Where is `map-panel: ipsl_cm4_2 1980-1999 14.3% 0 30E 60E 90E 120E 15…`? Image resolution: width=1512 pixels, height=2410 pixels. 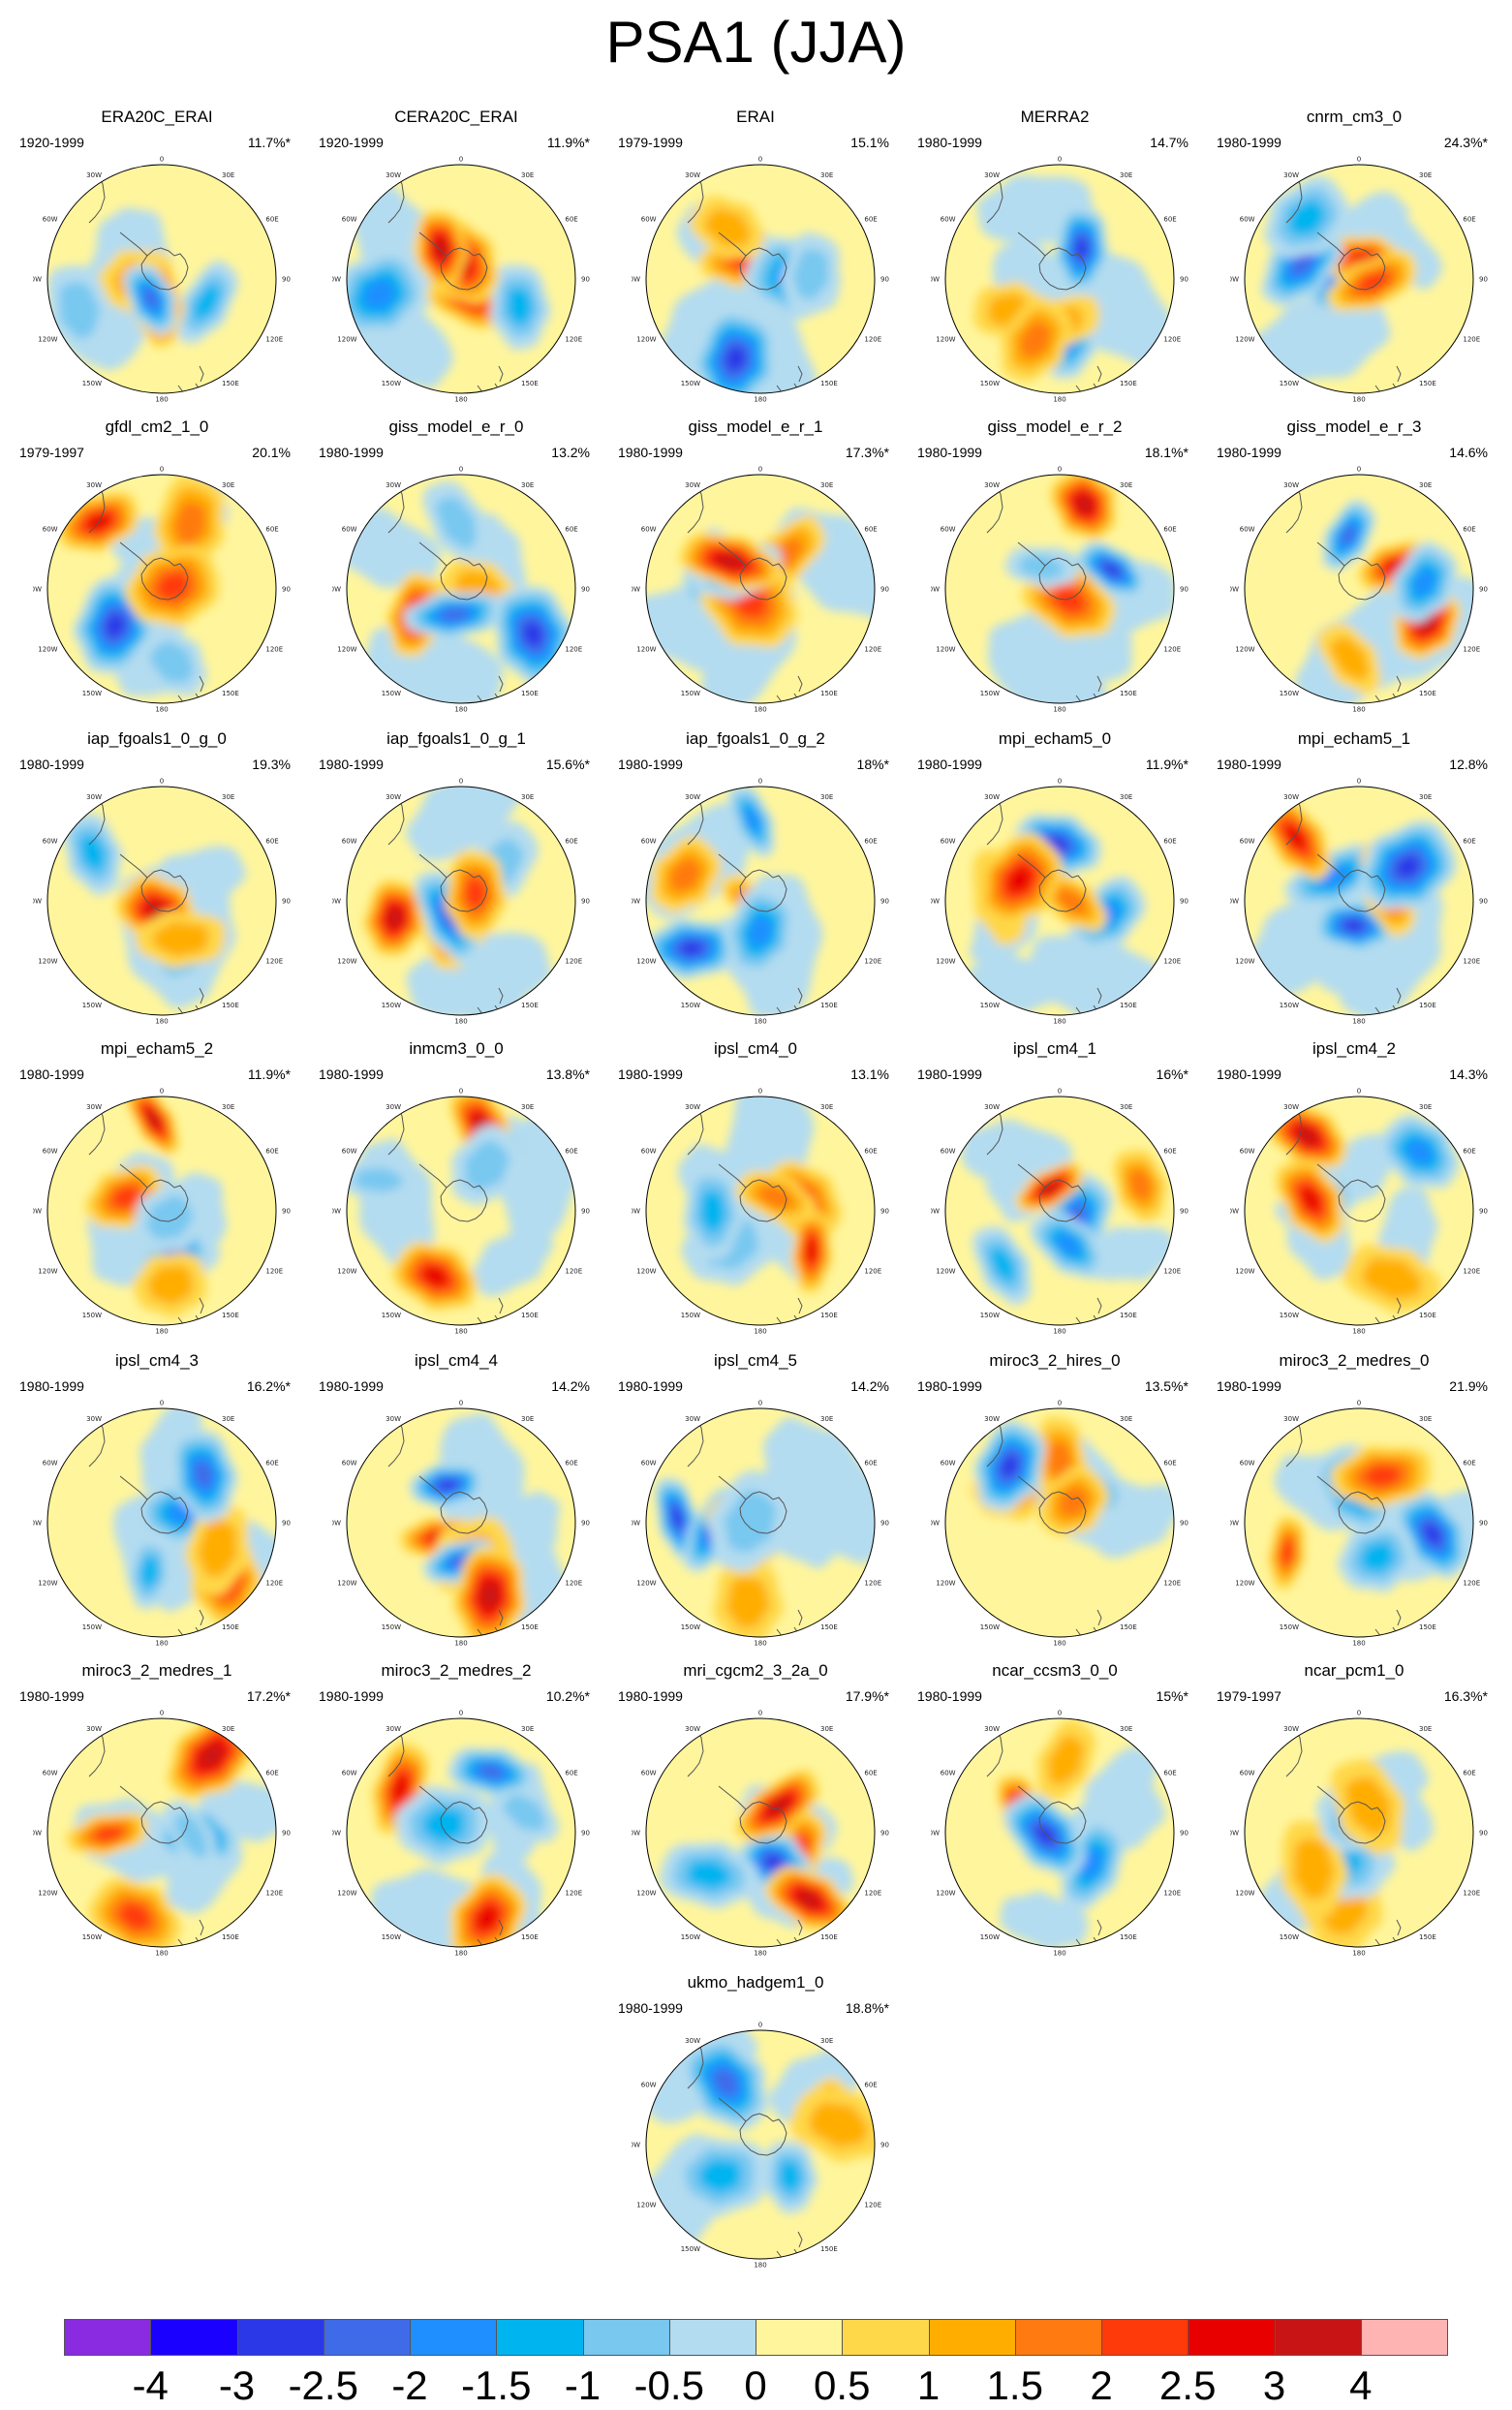 map-panel: ipsl_cm4_2 1980-1999 14.3% 0 30E 60E 90E 120E 15… is located at coordinates (1354, 1198).